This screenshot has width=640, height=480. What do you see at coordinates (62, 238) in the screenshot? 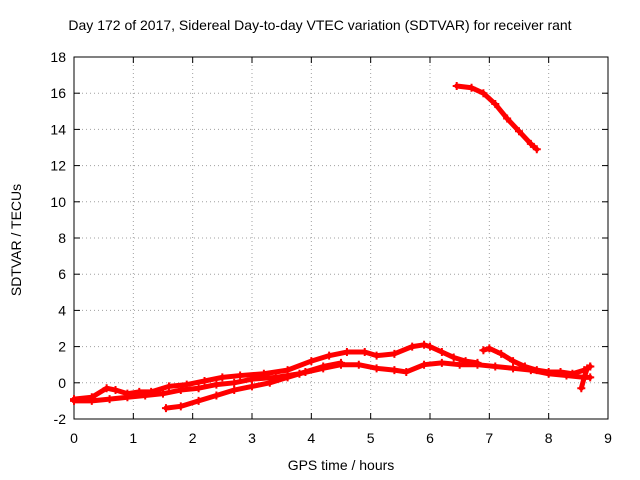
I see `y-tick-label: 8` at bounding box center [62, 238].